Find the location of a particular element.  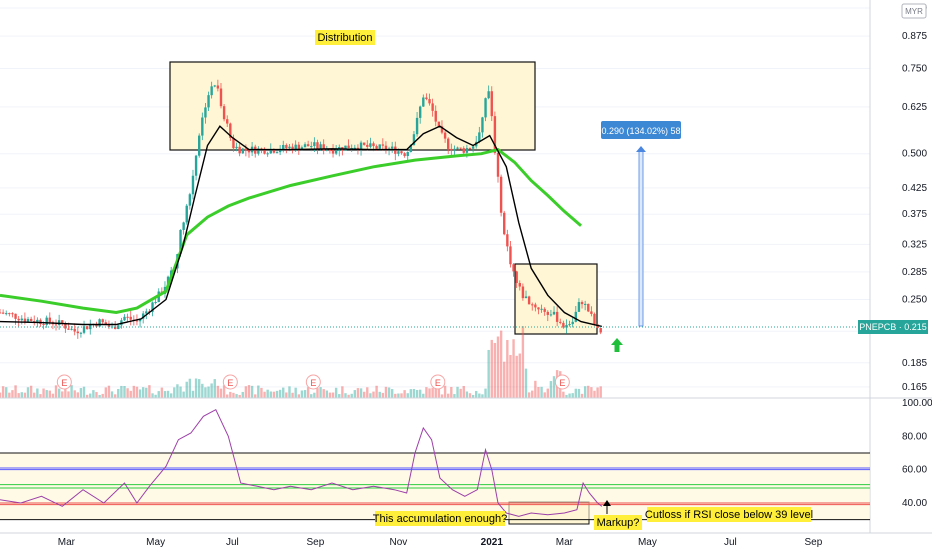

price-tick-label: 0.875 is located at coordinates (914, 36).